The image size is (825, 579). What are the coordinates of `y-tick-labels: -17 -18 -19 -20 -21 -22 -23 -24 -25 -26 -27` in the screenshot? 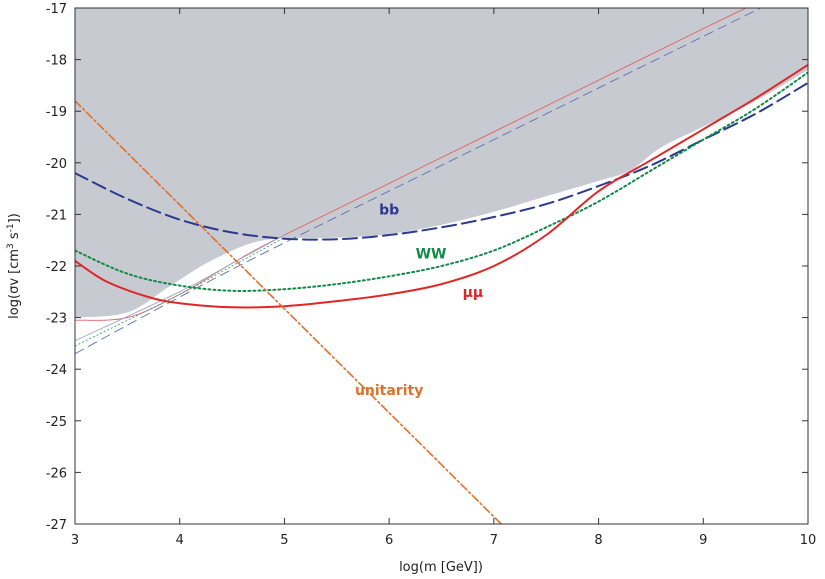 It's located at (56, 267).